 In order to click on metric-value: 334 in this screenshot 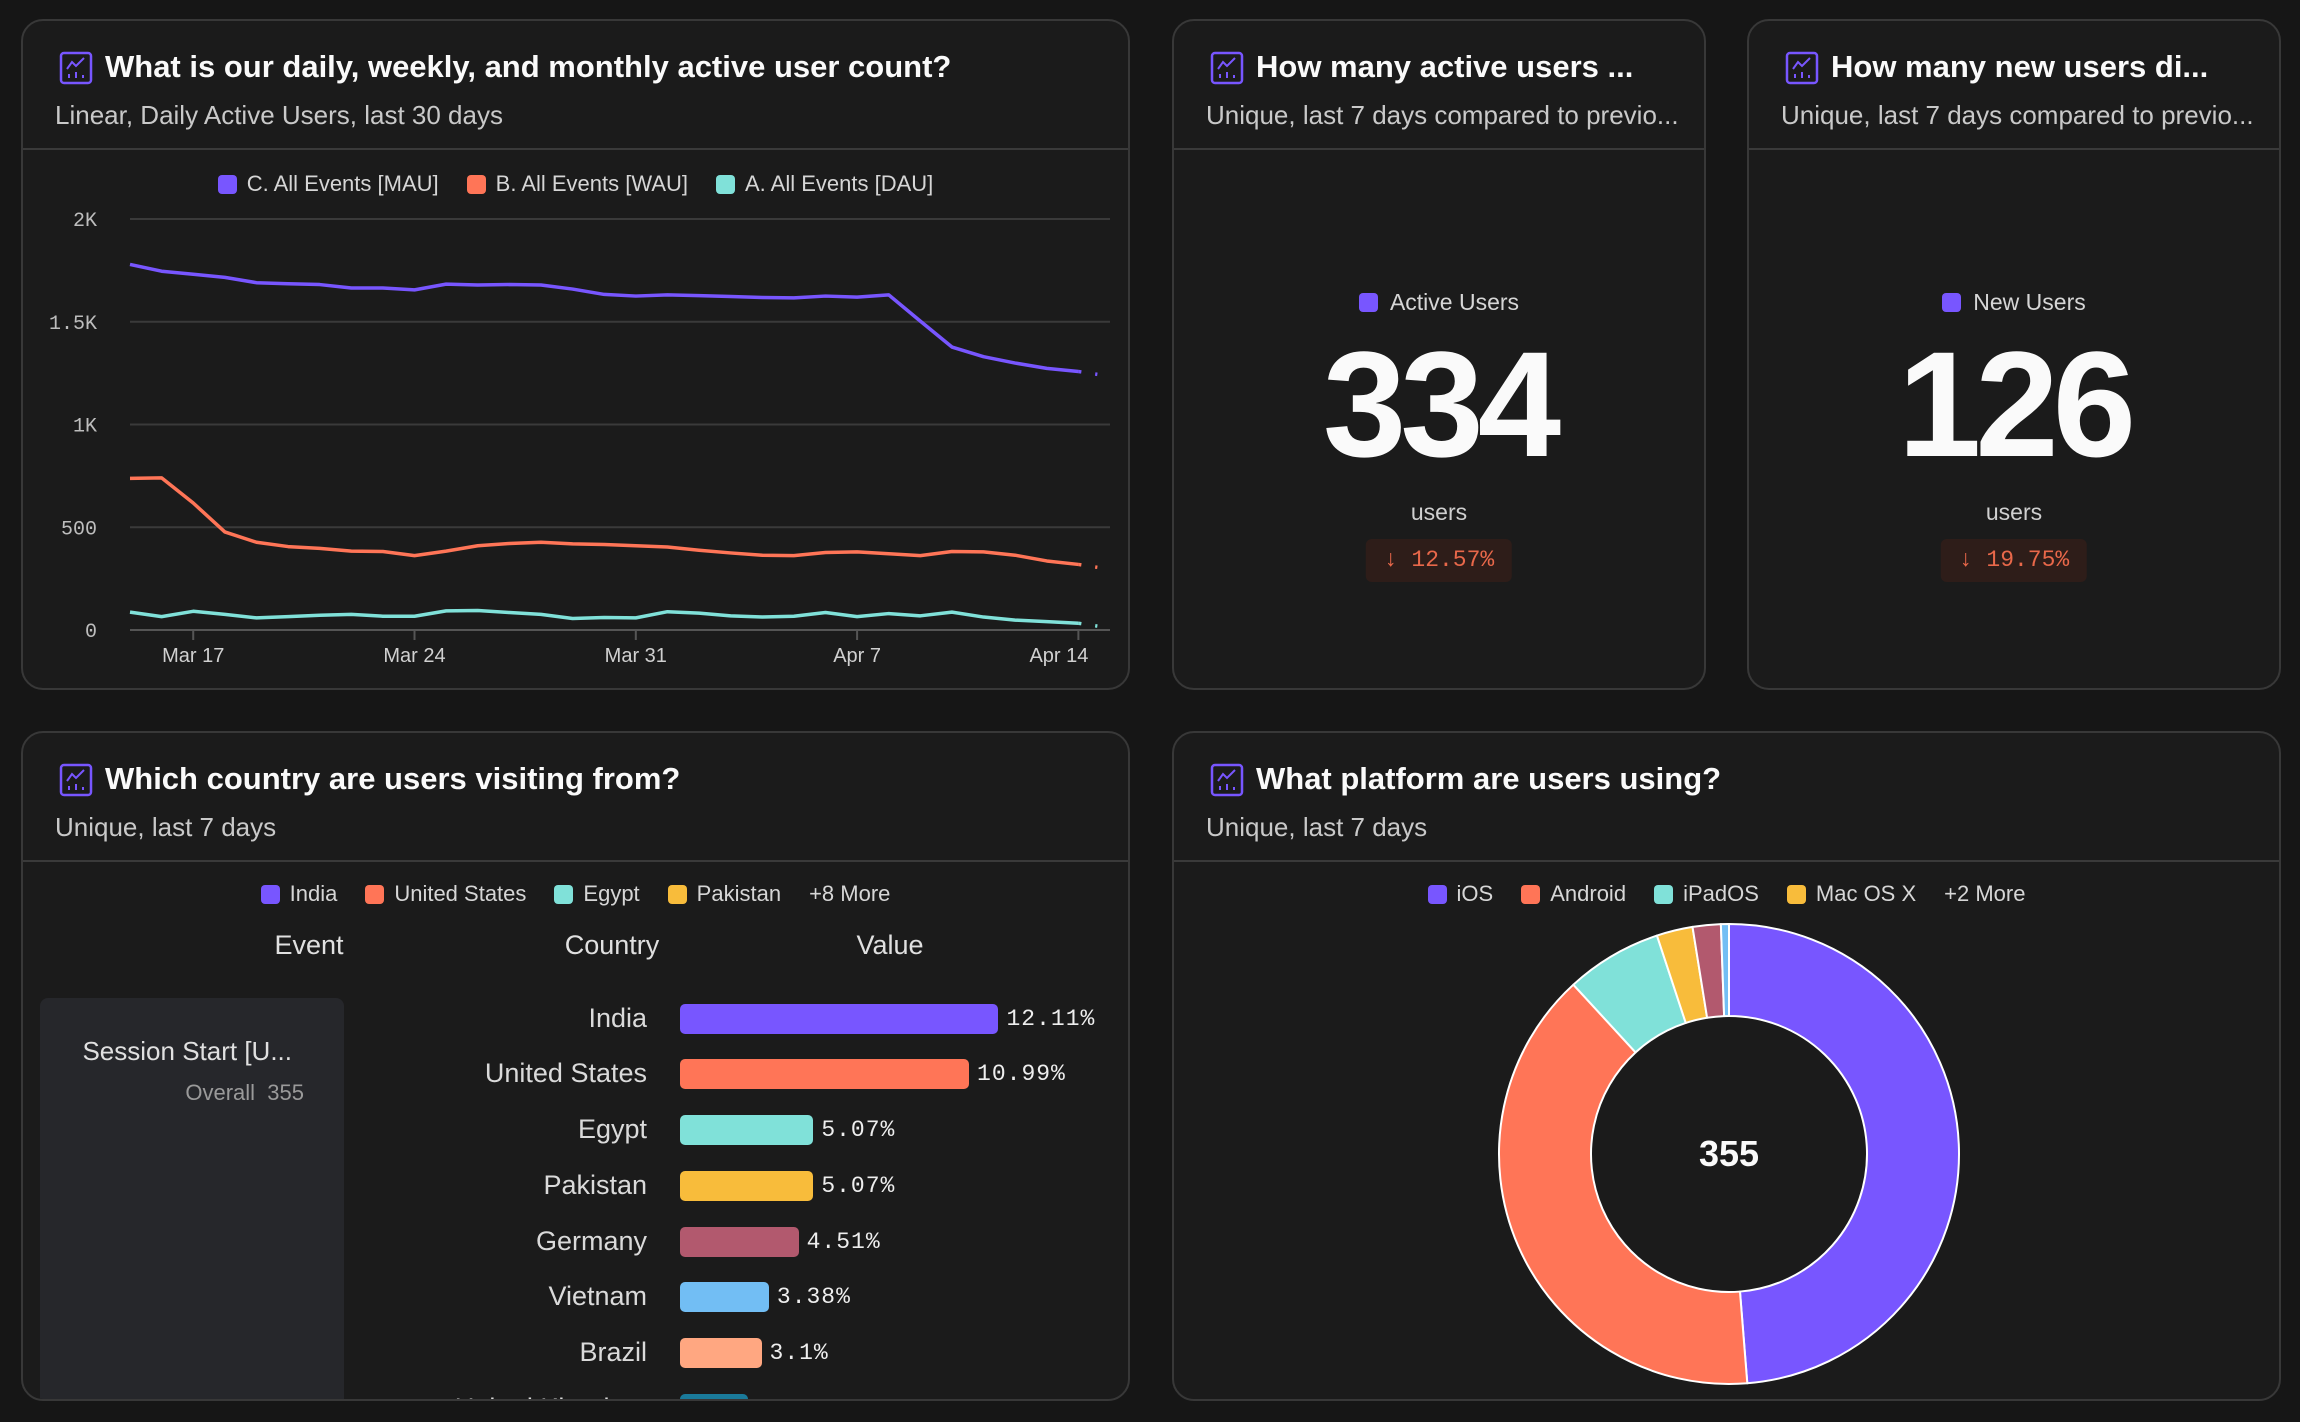, I will do `click(1441, 404)`.